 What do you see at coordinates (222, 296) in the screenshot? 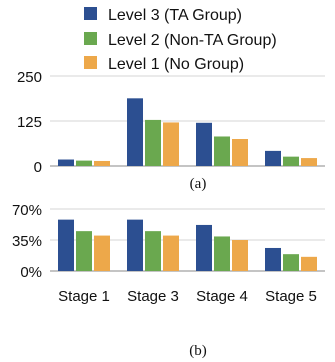
I see `x-tick-label: Stage 4` at bounding box center [222, 296].